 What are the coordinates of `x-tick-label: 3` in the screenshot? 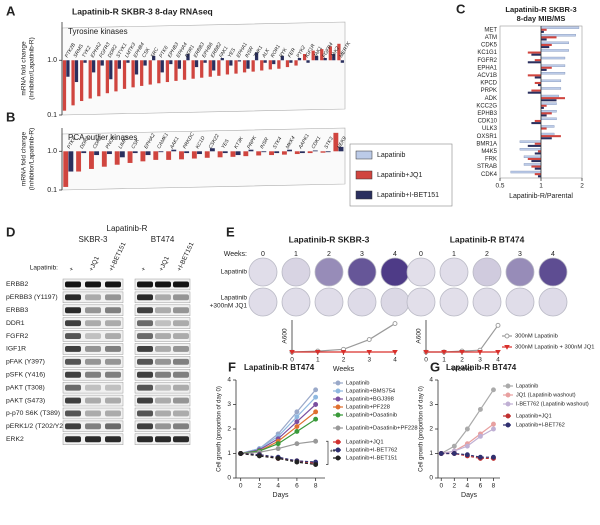 It's located at (369, 360).